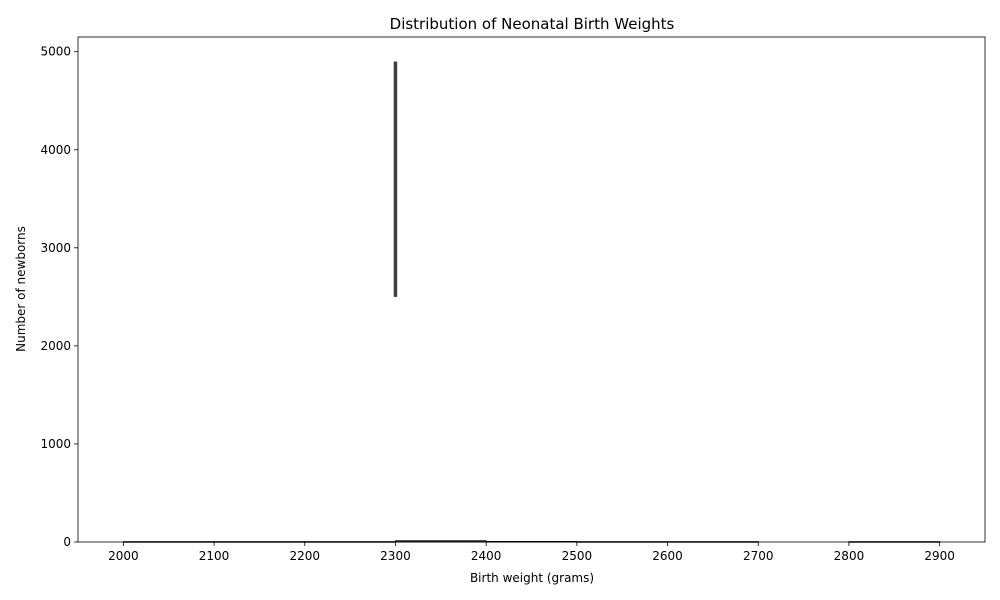 The image size is (1000, 600). I want to click on x-tick-label: 2700, so click(758, 556).